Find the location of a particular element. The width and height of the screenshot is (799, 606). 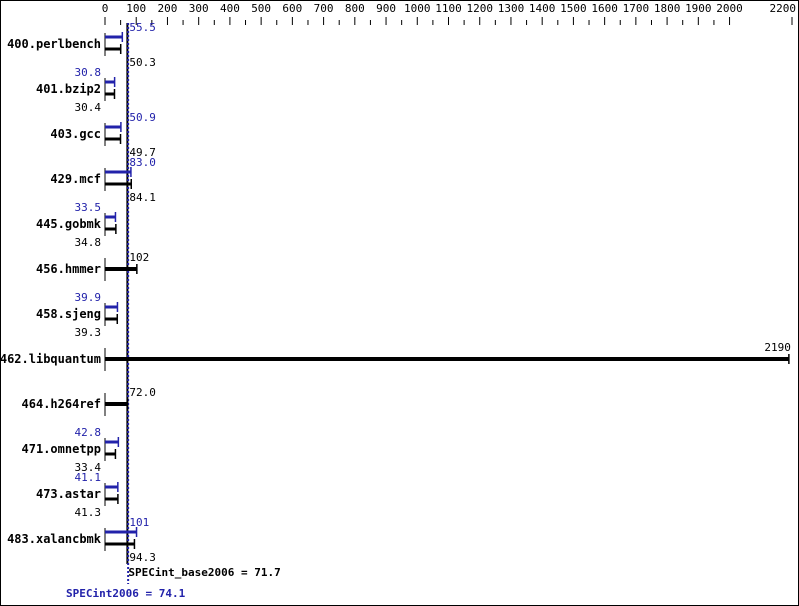

x-tick-label: 200 is located at coordinates (168, 8).